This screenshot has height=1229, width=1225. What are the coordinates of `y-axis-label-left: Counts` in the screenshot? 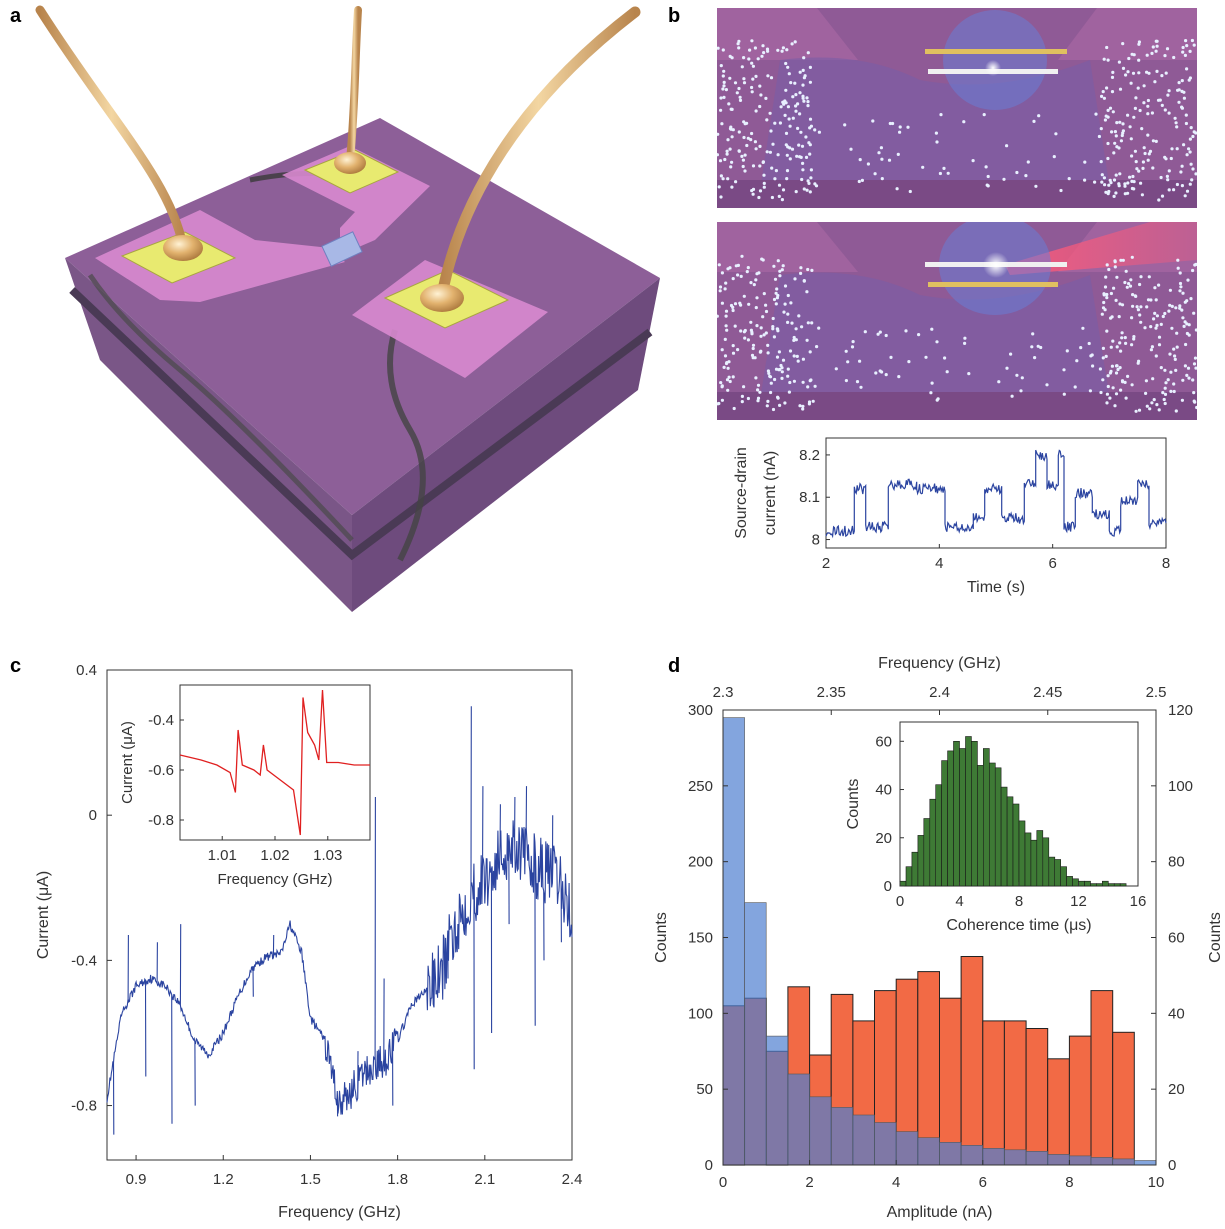 It's located at (661, 937).